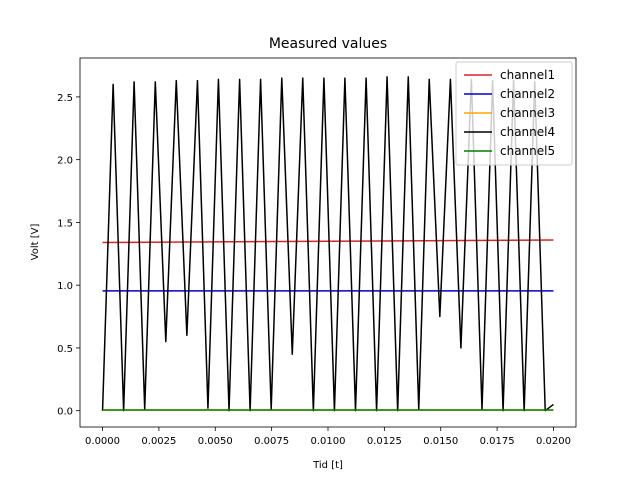 The width and height of the screenshot is (640, 484). Describe the element at coordinates (158, 441) in the screenshot. I see `x-tick-label: 0.0025` at that location.